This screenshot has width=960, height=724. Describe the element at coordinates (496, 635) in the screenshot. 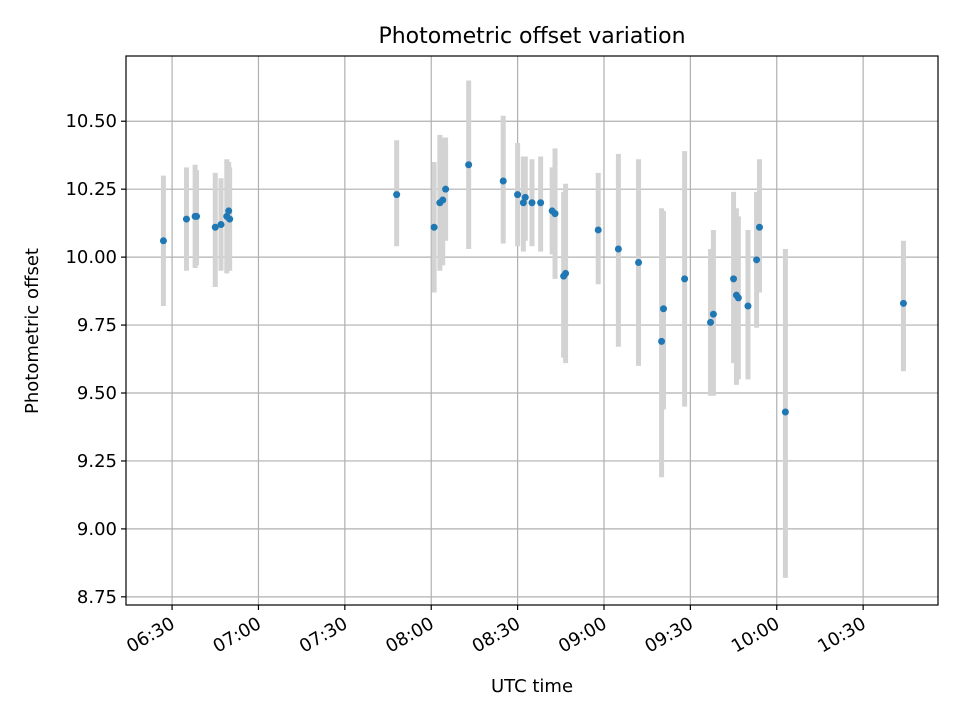

I see `x-tick-label: 08:30` at that location.